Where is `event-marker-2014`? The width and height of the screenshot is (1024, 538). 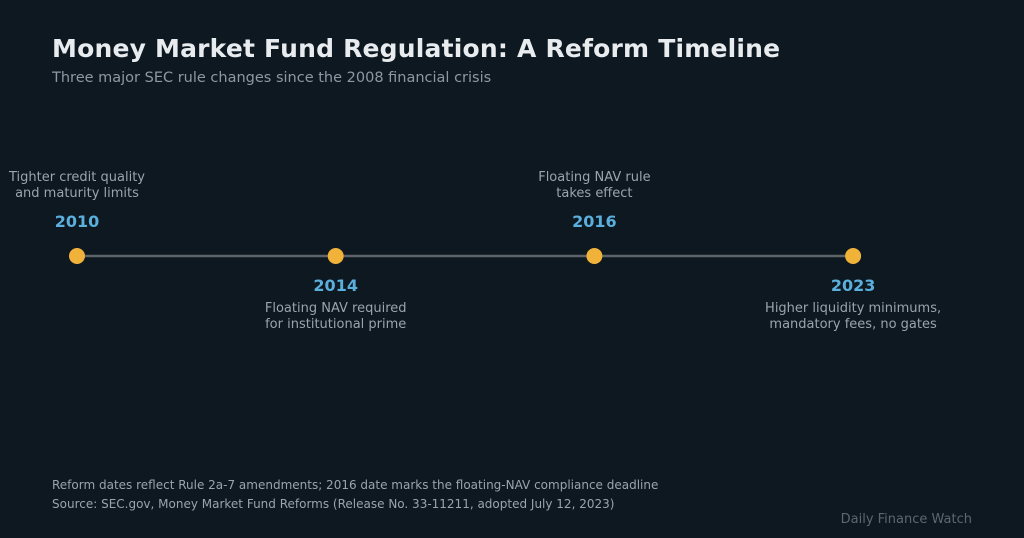 event-marker-2014 is located at coordinates (335, 256).